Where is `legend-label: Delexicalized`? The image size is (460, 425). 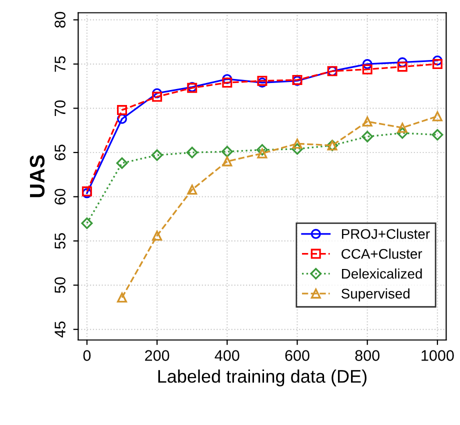
legend-label: Delexicalized is located at coordinates (382, 273).